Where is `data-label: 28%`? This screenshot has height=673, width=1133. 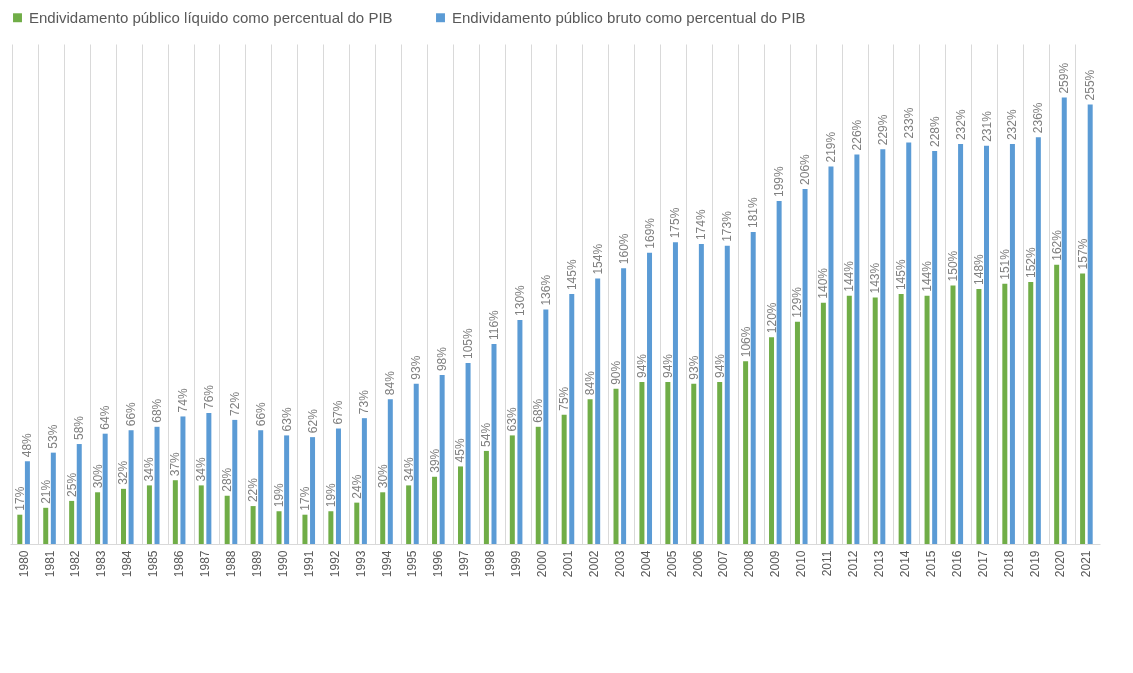 data-label: 28% is located at coordinates (227, 479).